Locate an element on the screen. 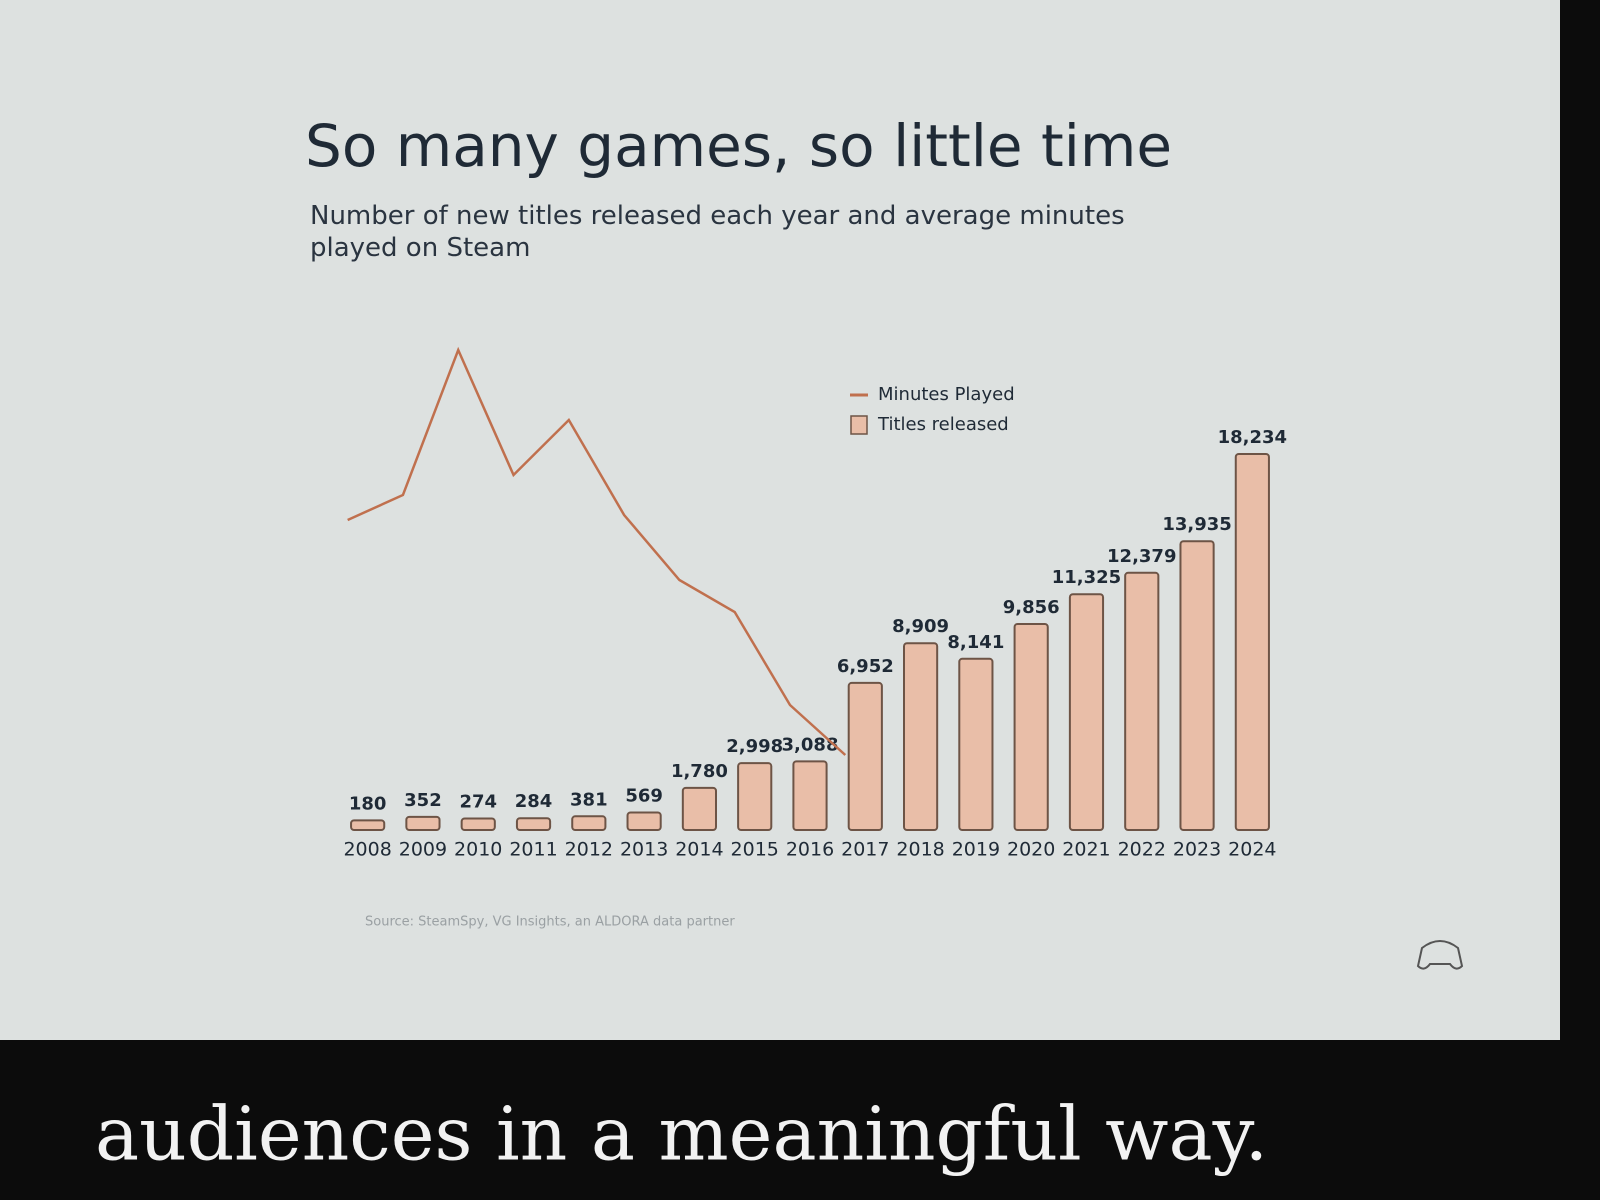 The width and height of the screenshot is (1600, 1200). data-label: 11,325 is located at coordinates (1086, 577).